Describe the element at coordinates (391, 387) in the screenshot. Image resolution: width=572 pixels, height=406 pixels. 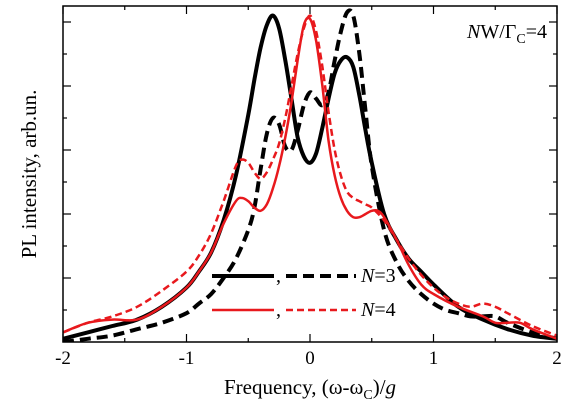
I see `x-axis-label-g: g` at that location.